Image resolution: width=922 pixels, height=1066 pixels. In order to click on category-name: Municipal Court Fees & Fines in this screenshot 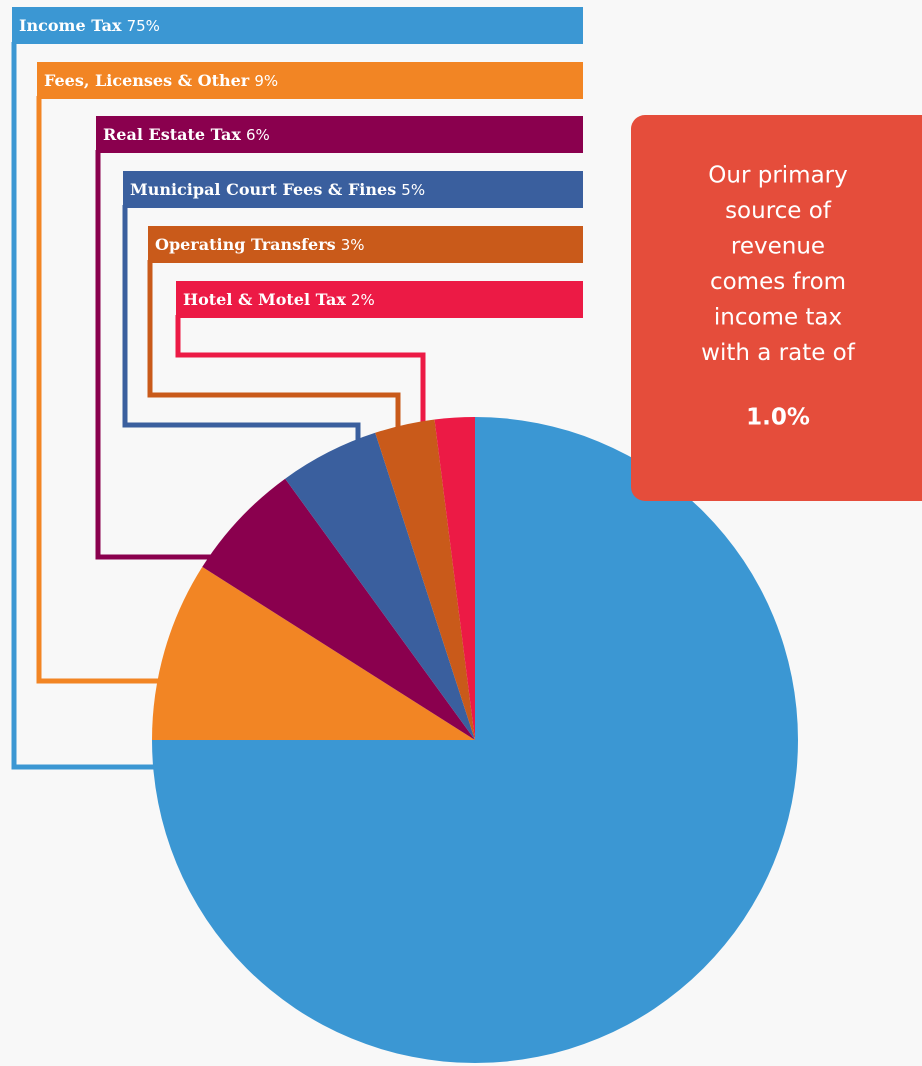, I will do `click(263, 189)`.